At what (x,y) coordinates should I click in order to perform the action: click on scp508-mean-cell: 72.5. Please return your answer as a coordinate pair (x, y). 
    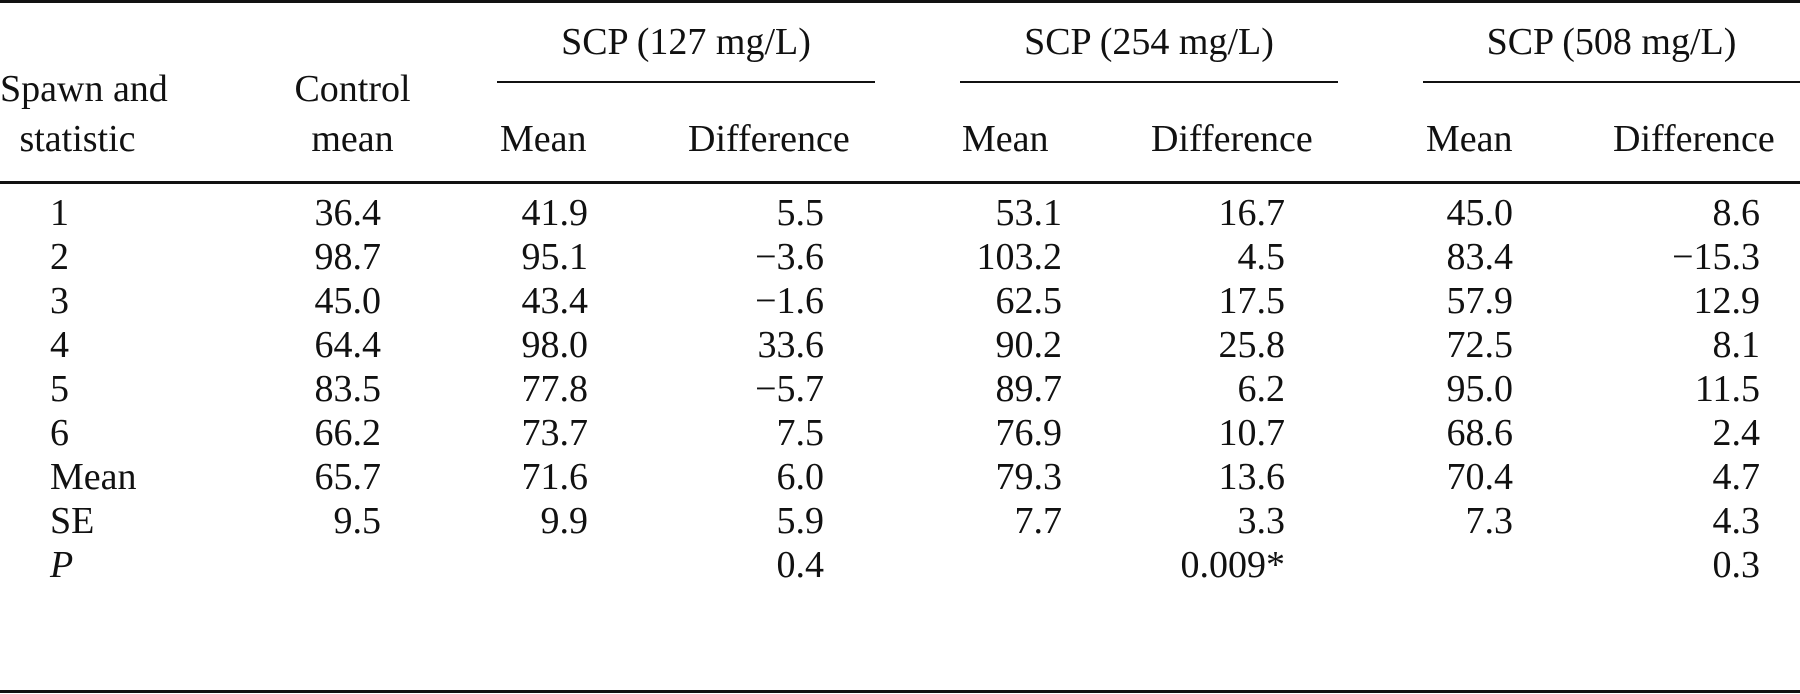
    Looking at the image, I should click on (1480, 345).